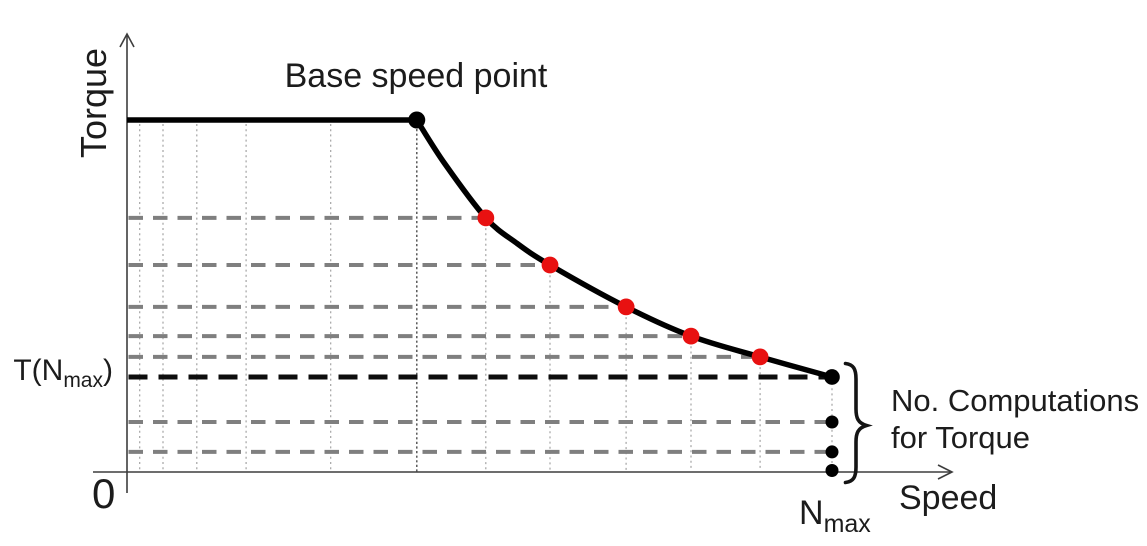 The height and width of the screenshot is (546, 1147). What do you see at coordinates (38, 370) in the screenshot?
I see `t-nmax-label-main: T(N` at bounding box center [38, 370].